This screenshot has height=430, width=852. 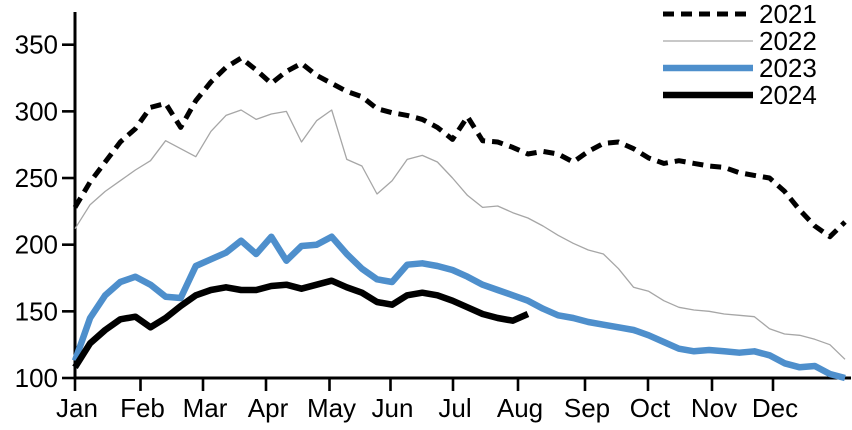 What do you see at coordinates (301, 323) in the screenshot?
I see `series-2024-line` at bounding box center [301, 323].